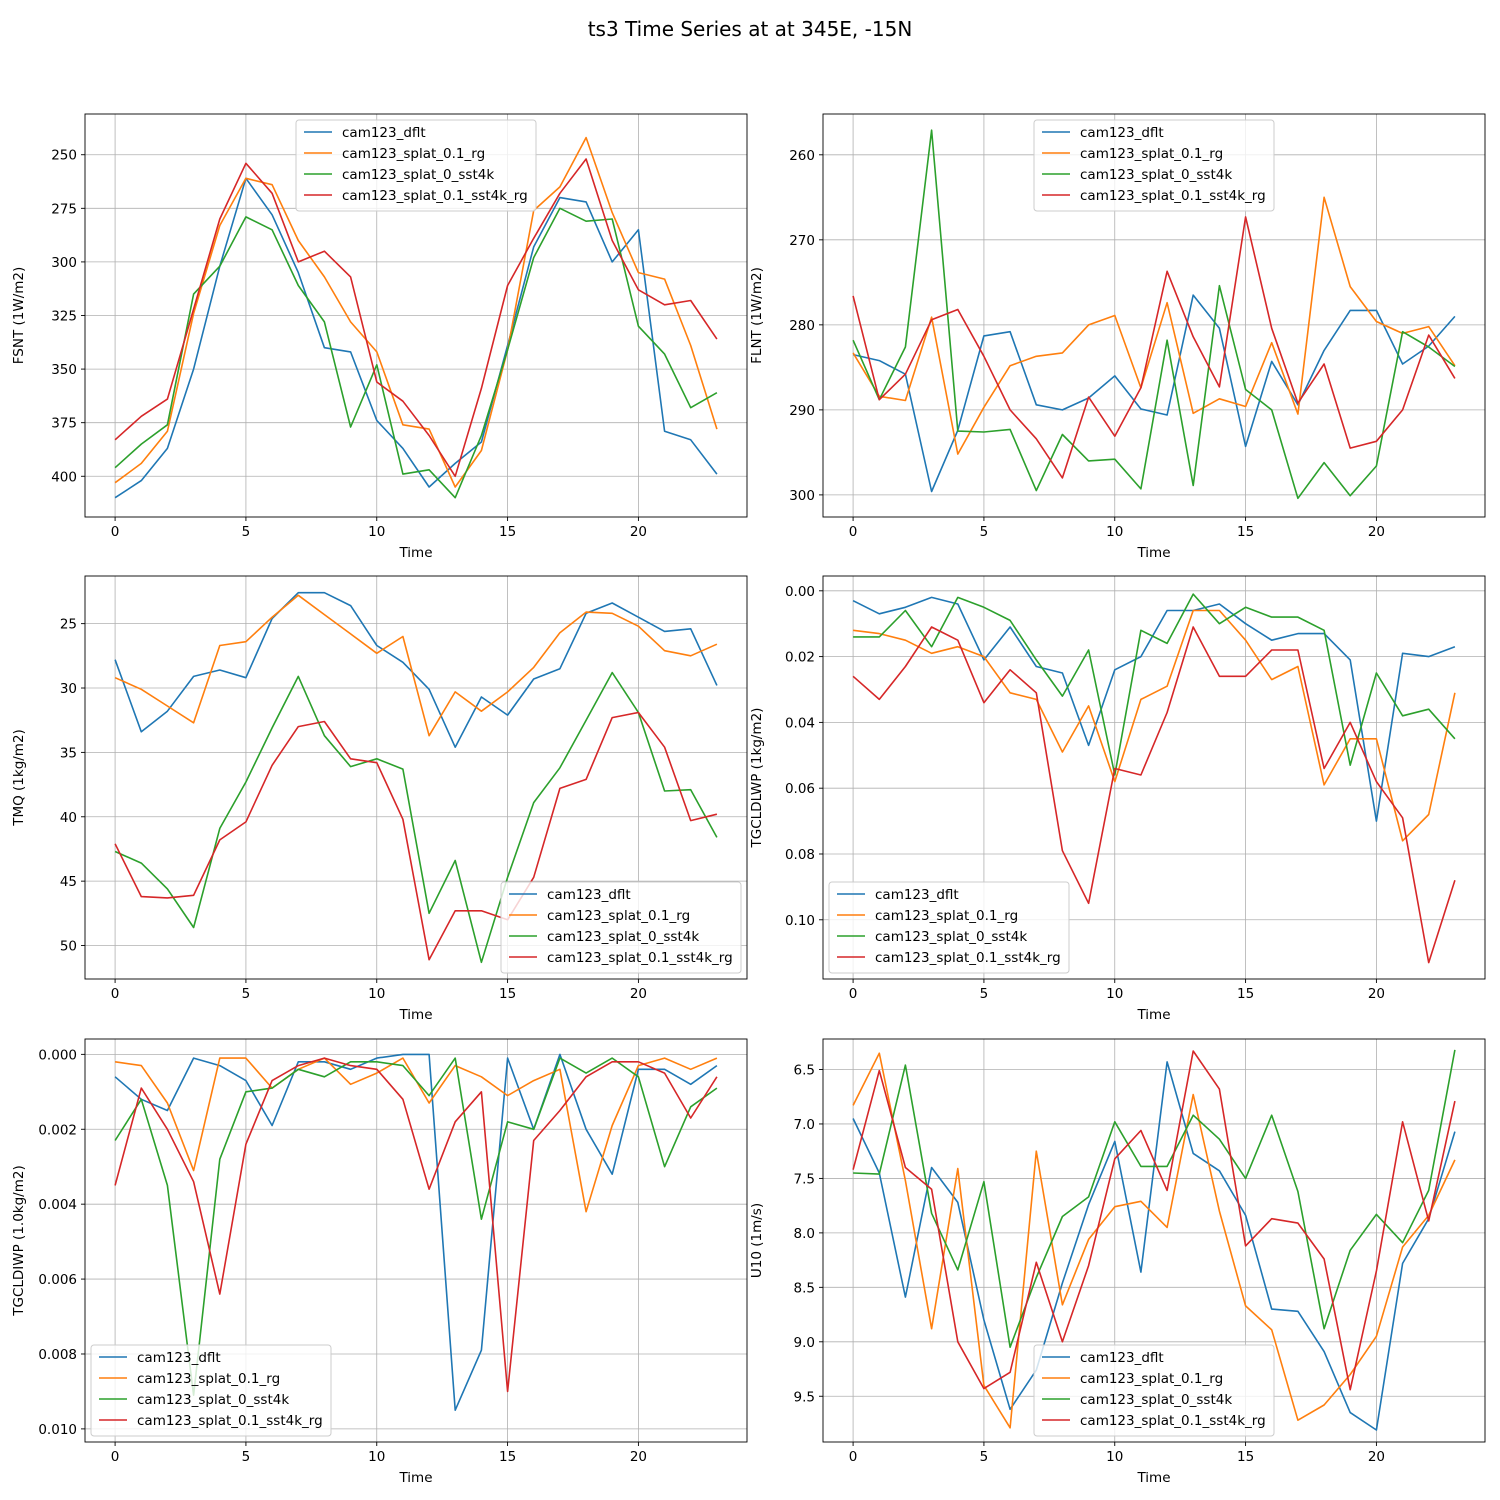  I want to click on figure-title: ts3 Time Series at at 345E, -15N, so click(750, 29).